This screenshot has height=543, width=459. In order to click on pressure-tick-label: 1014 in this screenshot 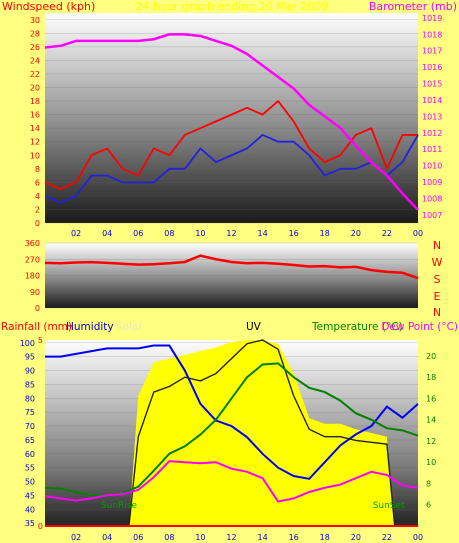, I will do `click(432, 100)`.